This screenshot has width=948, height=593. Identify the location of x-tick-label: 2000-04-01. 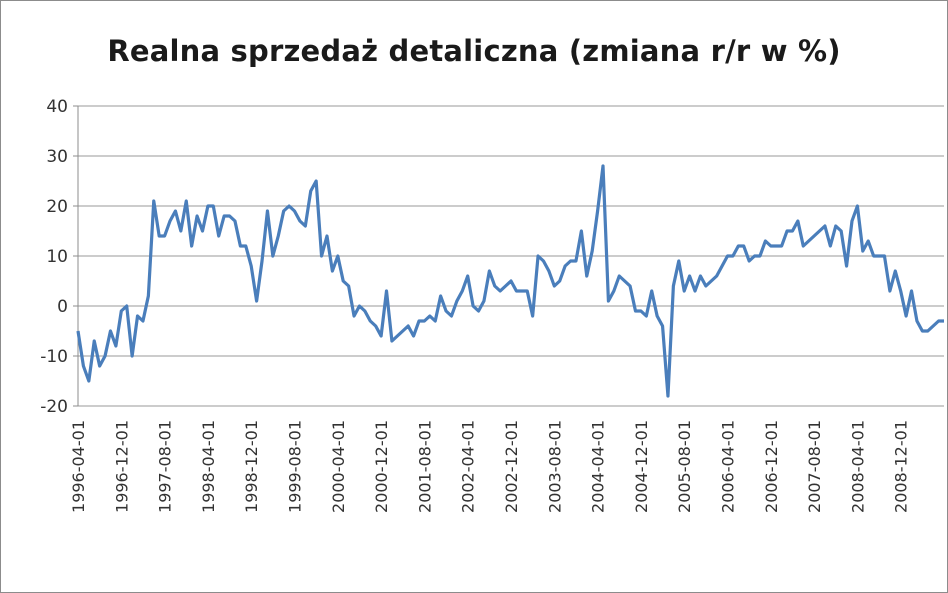
(338, 466).